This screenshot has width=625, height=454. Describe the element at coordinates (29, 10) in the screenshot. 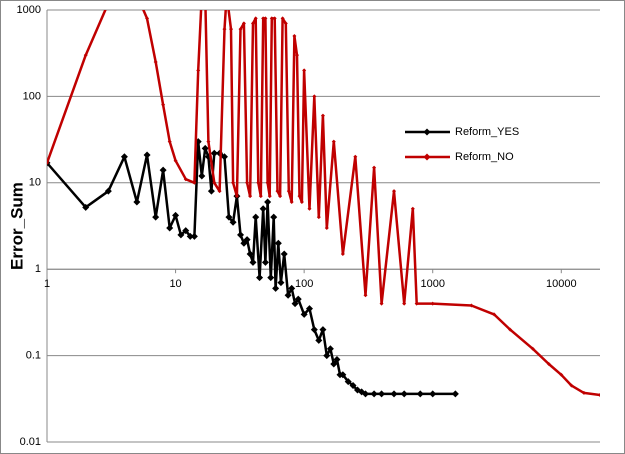

I see `y-tick-label: 1000` at that location.